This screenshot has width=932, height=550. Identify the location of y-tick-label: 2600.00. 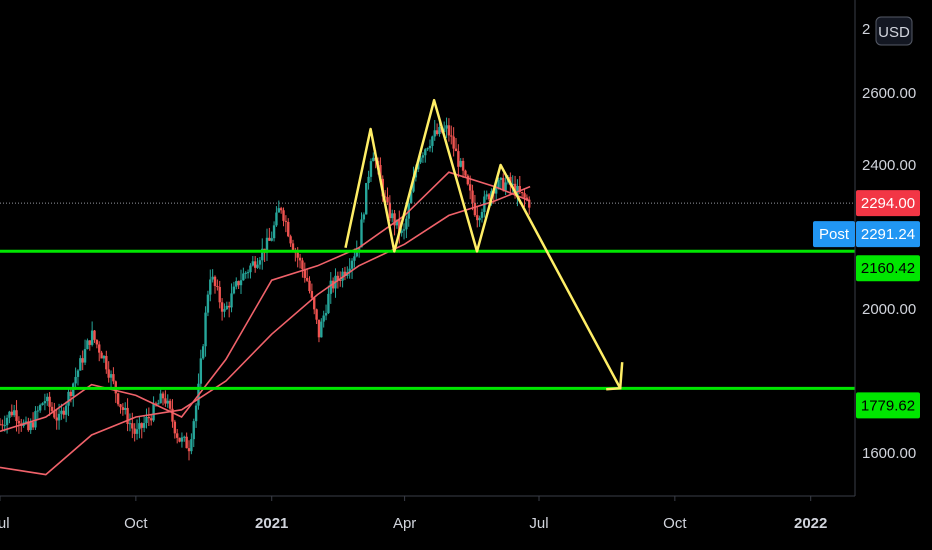
(889, 93).